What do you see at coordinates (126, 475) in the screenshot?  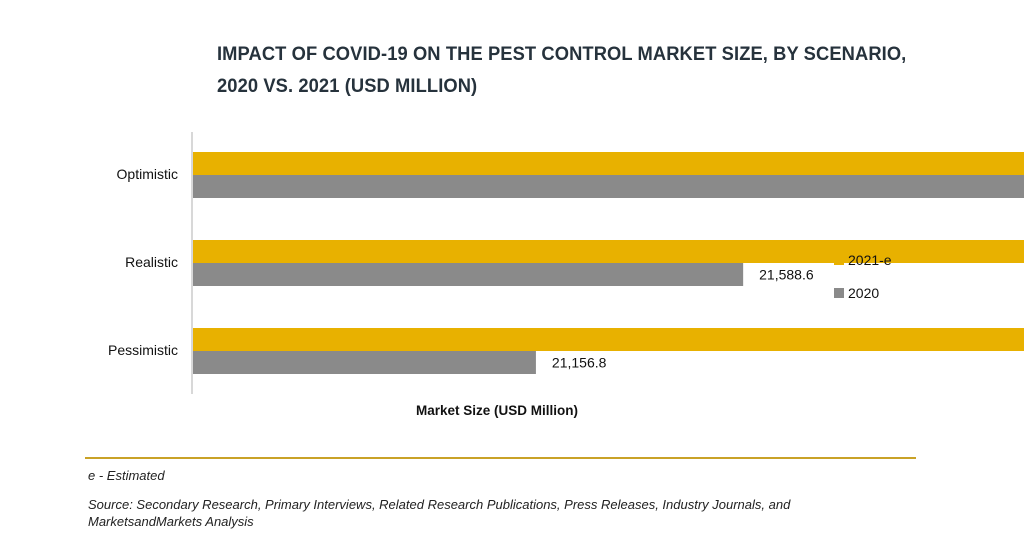 I see `estimated-note: e - Estimated` at bounding box center [126, 475].